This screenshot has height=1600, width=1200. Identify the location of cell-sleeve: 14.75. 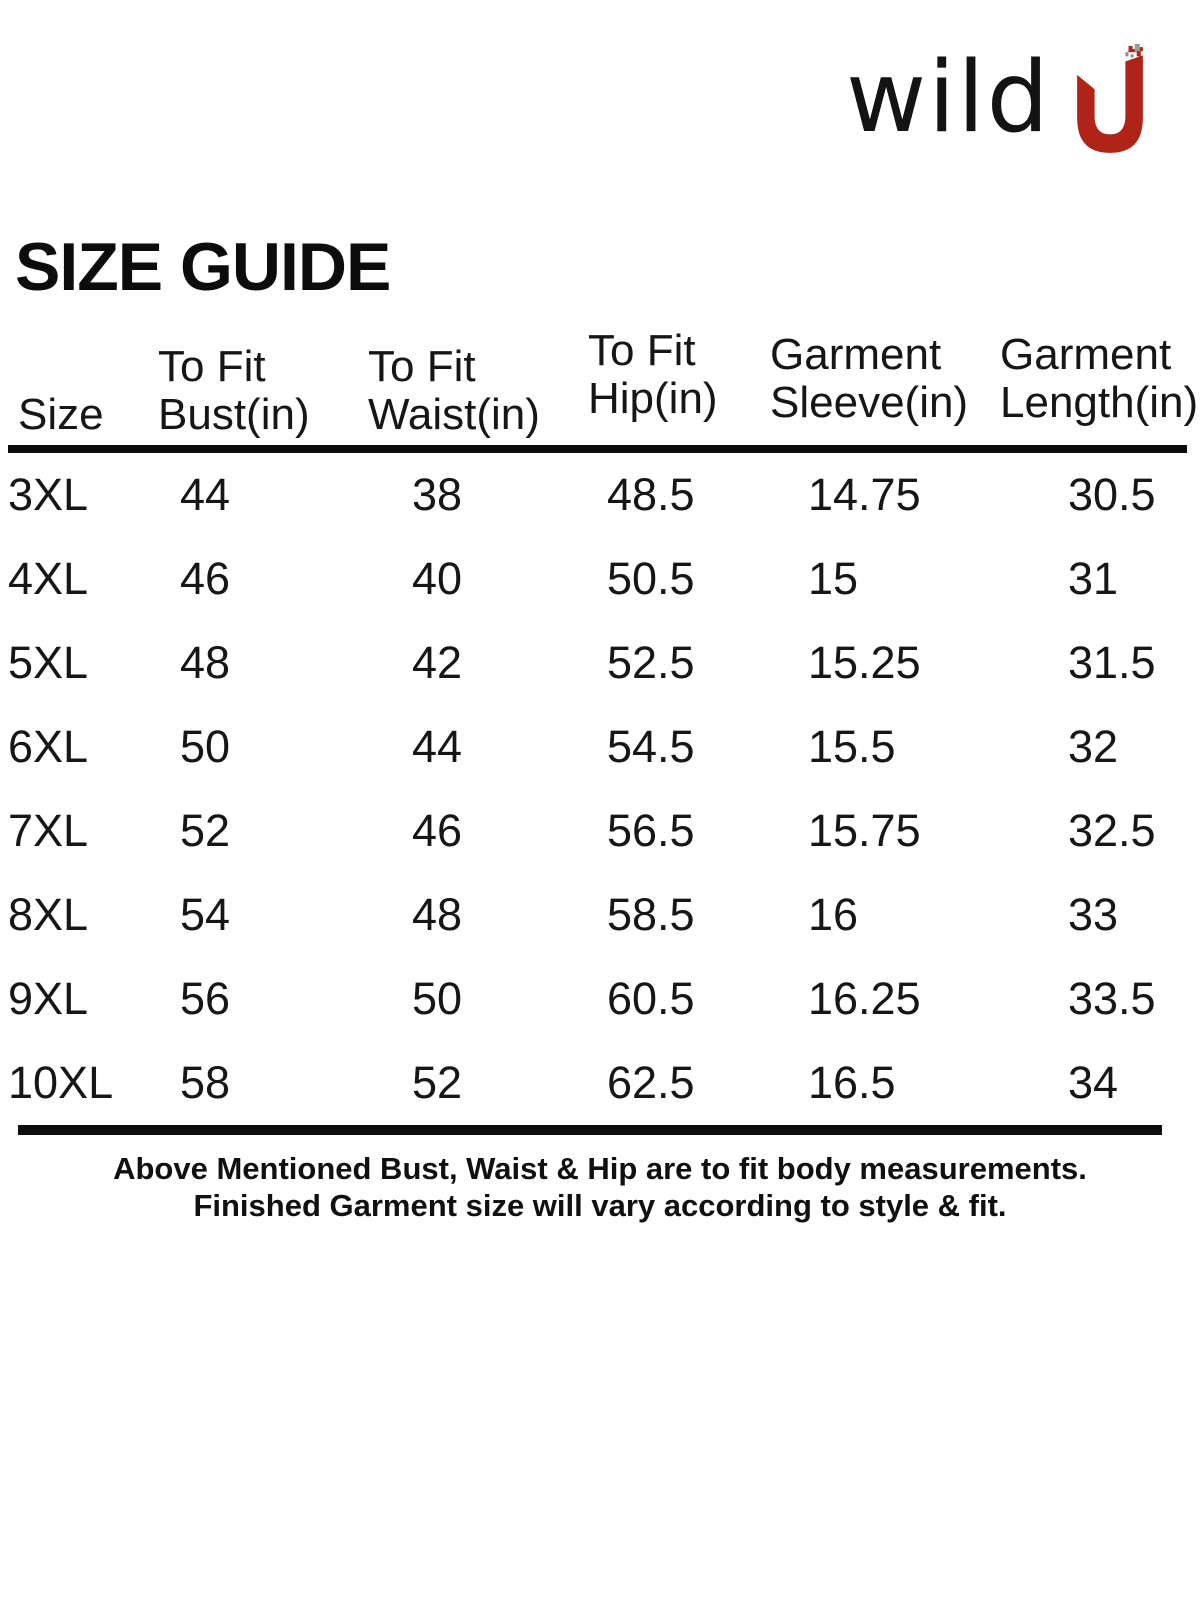
(864, 494).